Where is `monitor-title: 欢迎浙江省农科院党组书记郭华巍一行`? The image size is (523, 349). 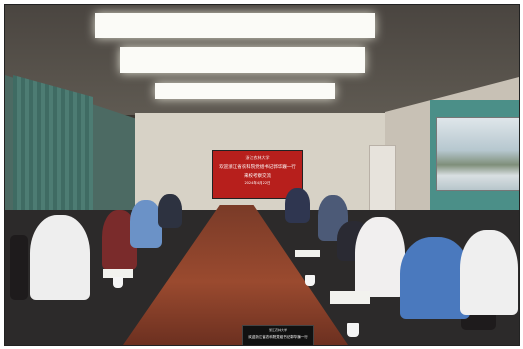
monitor-title: 欢迎浙江省农科院党组书记郭华巍一行 is located at coordinates (278, 337).